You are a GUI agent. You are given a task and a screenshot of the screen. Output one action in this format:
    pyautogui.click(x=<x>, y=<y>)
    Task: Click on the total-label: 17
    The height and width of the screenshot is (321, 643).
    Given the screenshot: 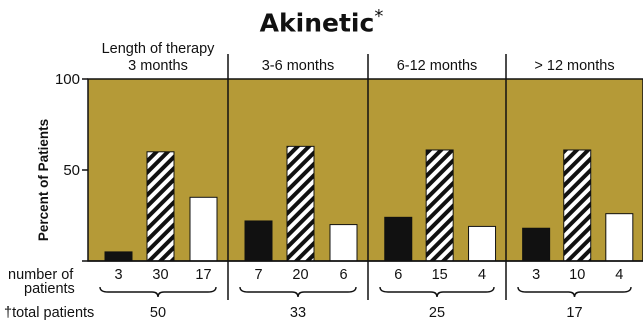 What is the action you would take?
    pyautogui.click(x=574, y=313)
    